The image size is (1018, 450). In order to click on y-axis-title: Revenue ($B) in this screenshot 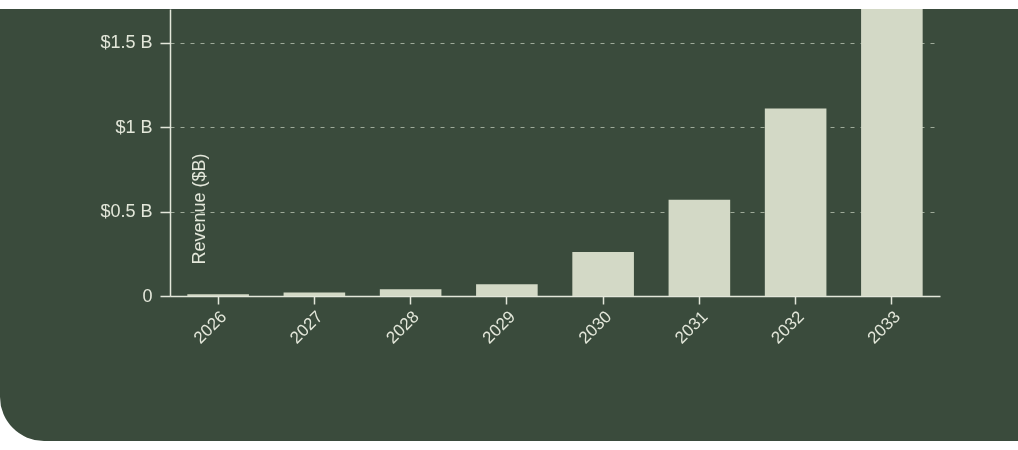, I will do `click(198, 209)`.